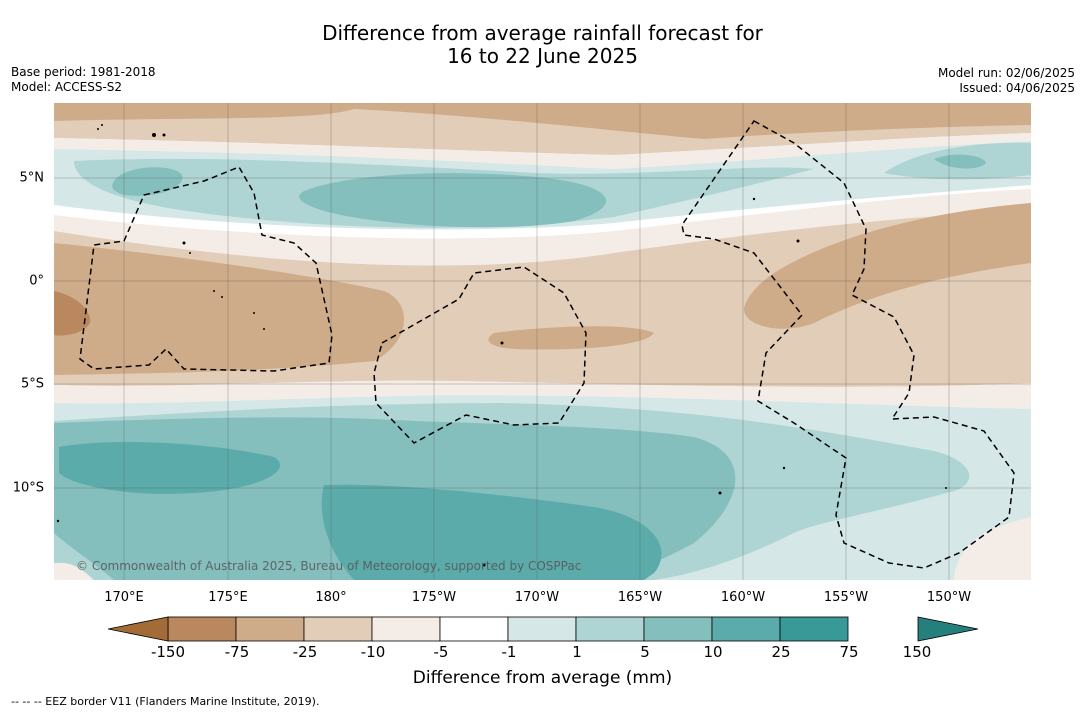  I want to click on colour-scale-high-arrow, so click(947, 629).